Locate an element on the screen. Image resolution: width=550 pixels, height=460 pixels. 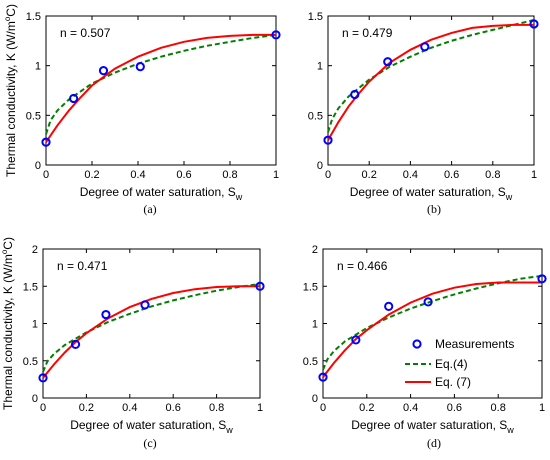
n-annotation: n = 0.466 is located at coordinates (362, 266).